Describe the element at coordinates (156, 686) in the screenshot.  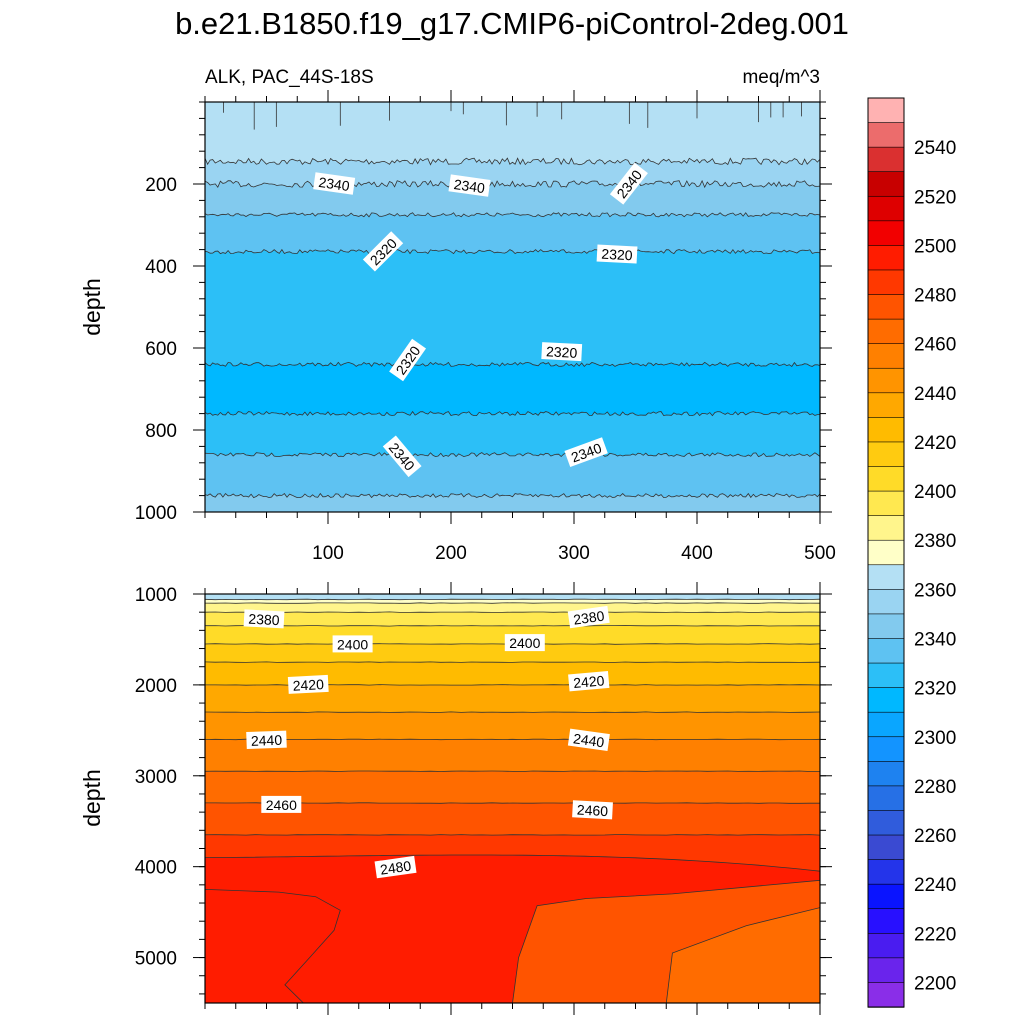
I see `y-tick-label: 2000` at that location.